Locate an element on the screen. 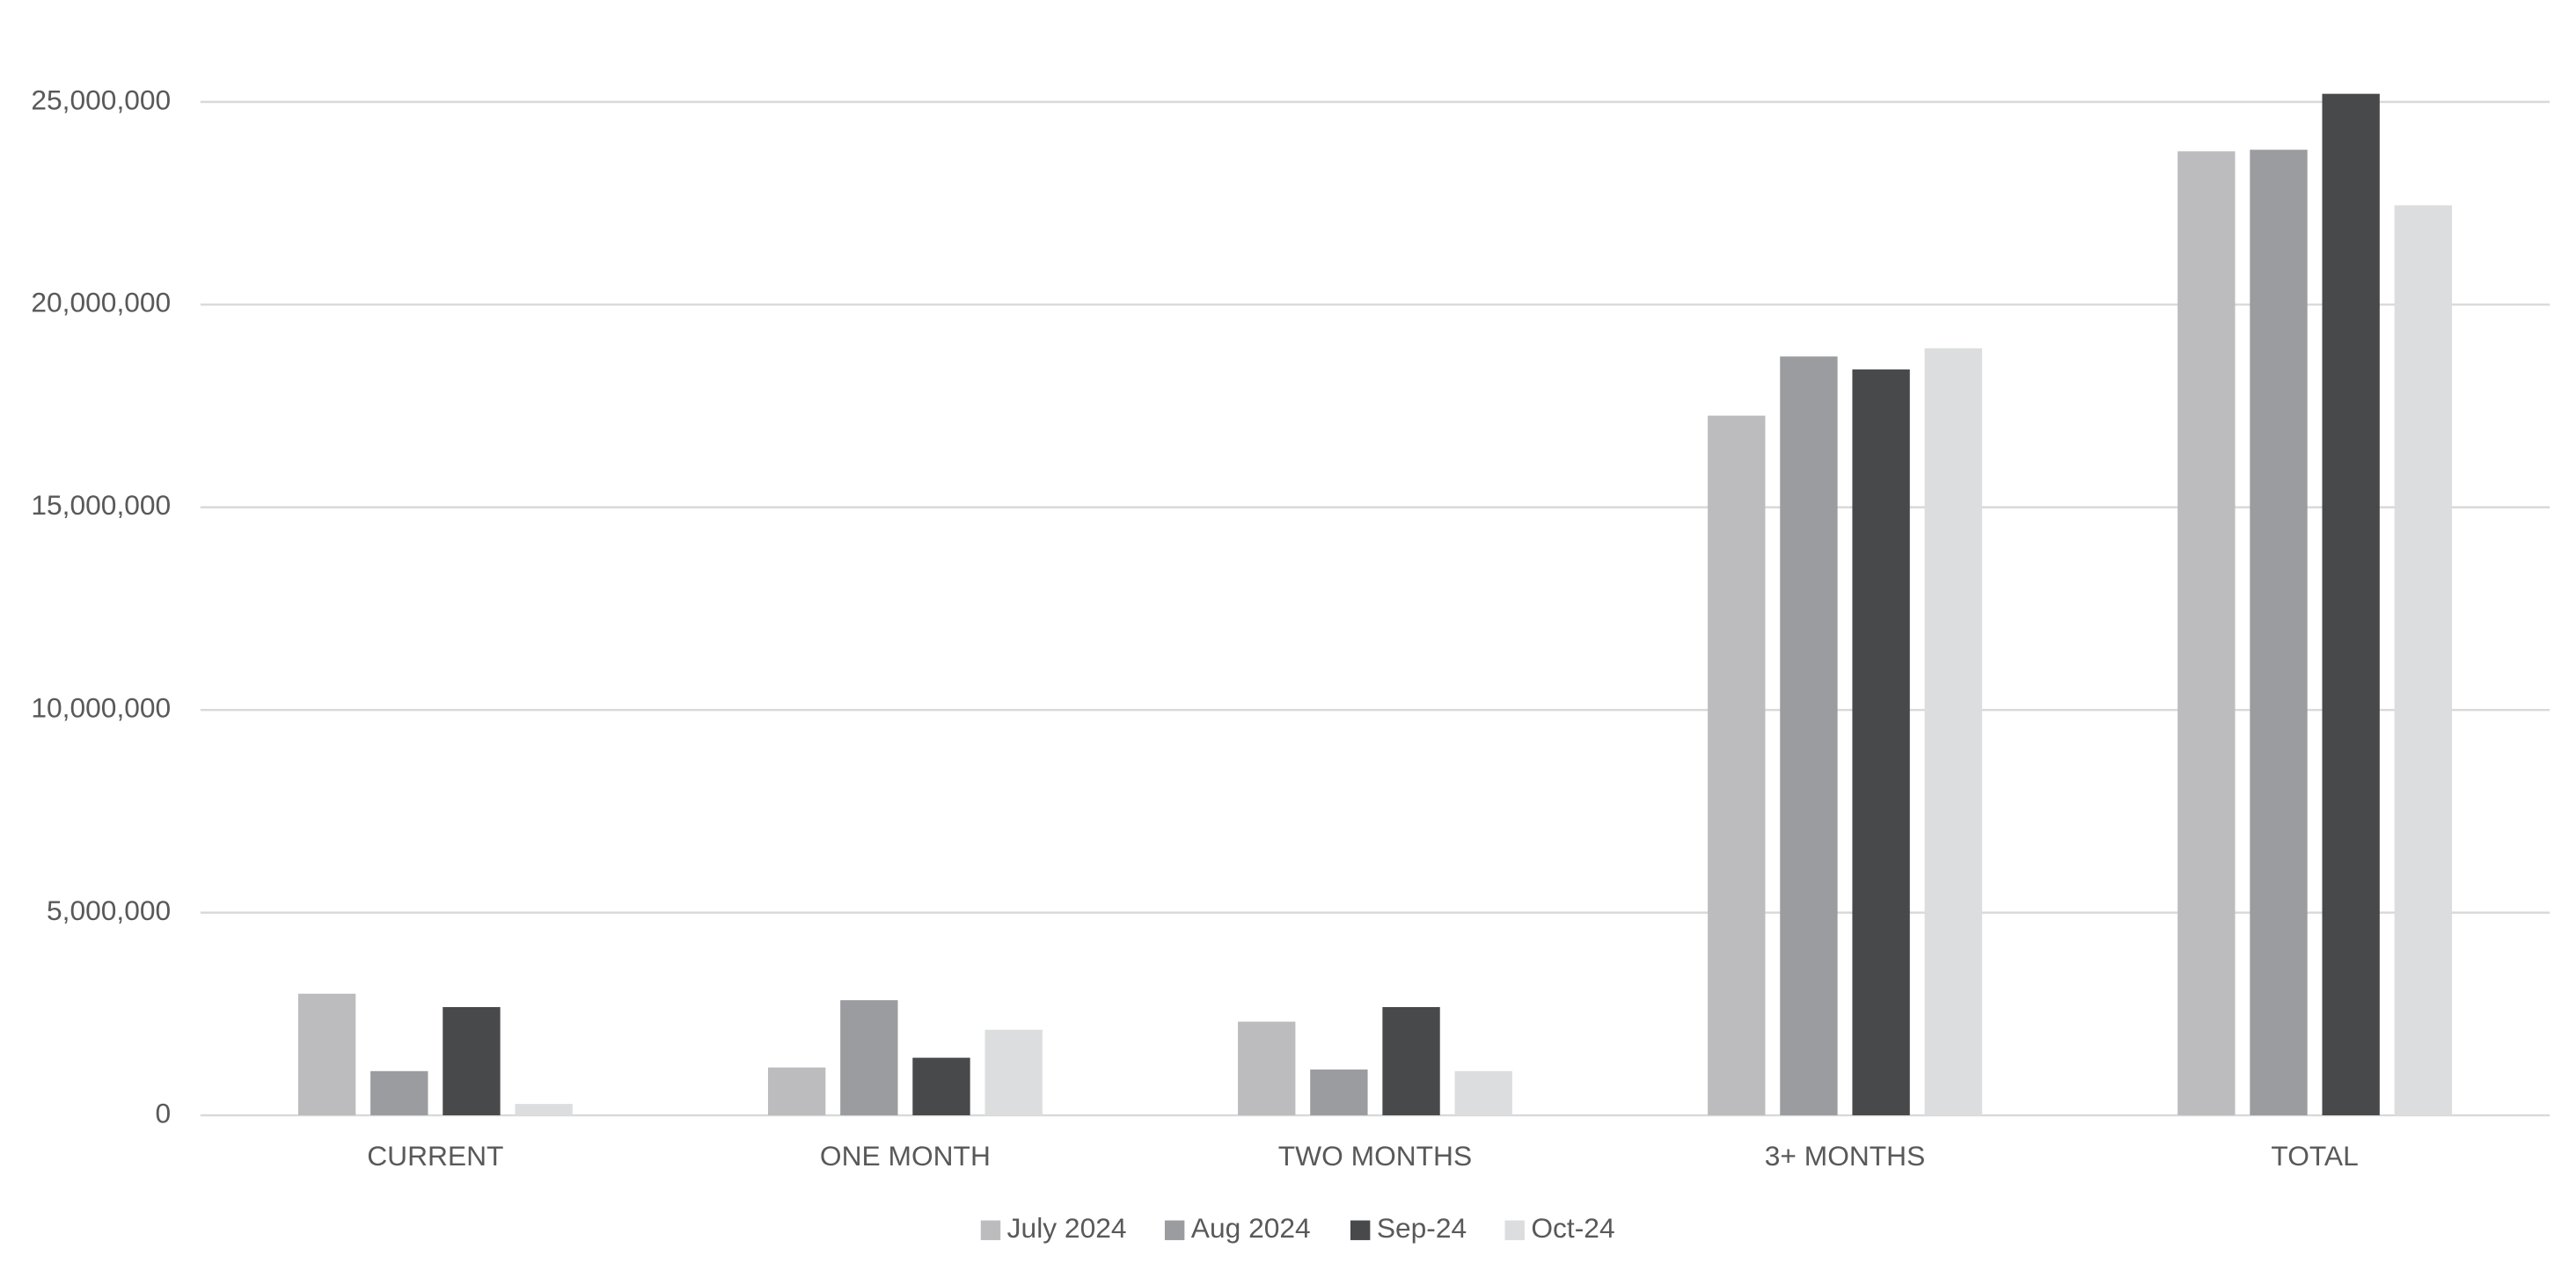  legend-label: Aug 2024 is located at coordinates (1251, 1228).